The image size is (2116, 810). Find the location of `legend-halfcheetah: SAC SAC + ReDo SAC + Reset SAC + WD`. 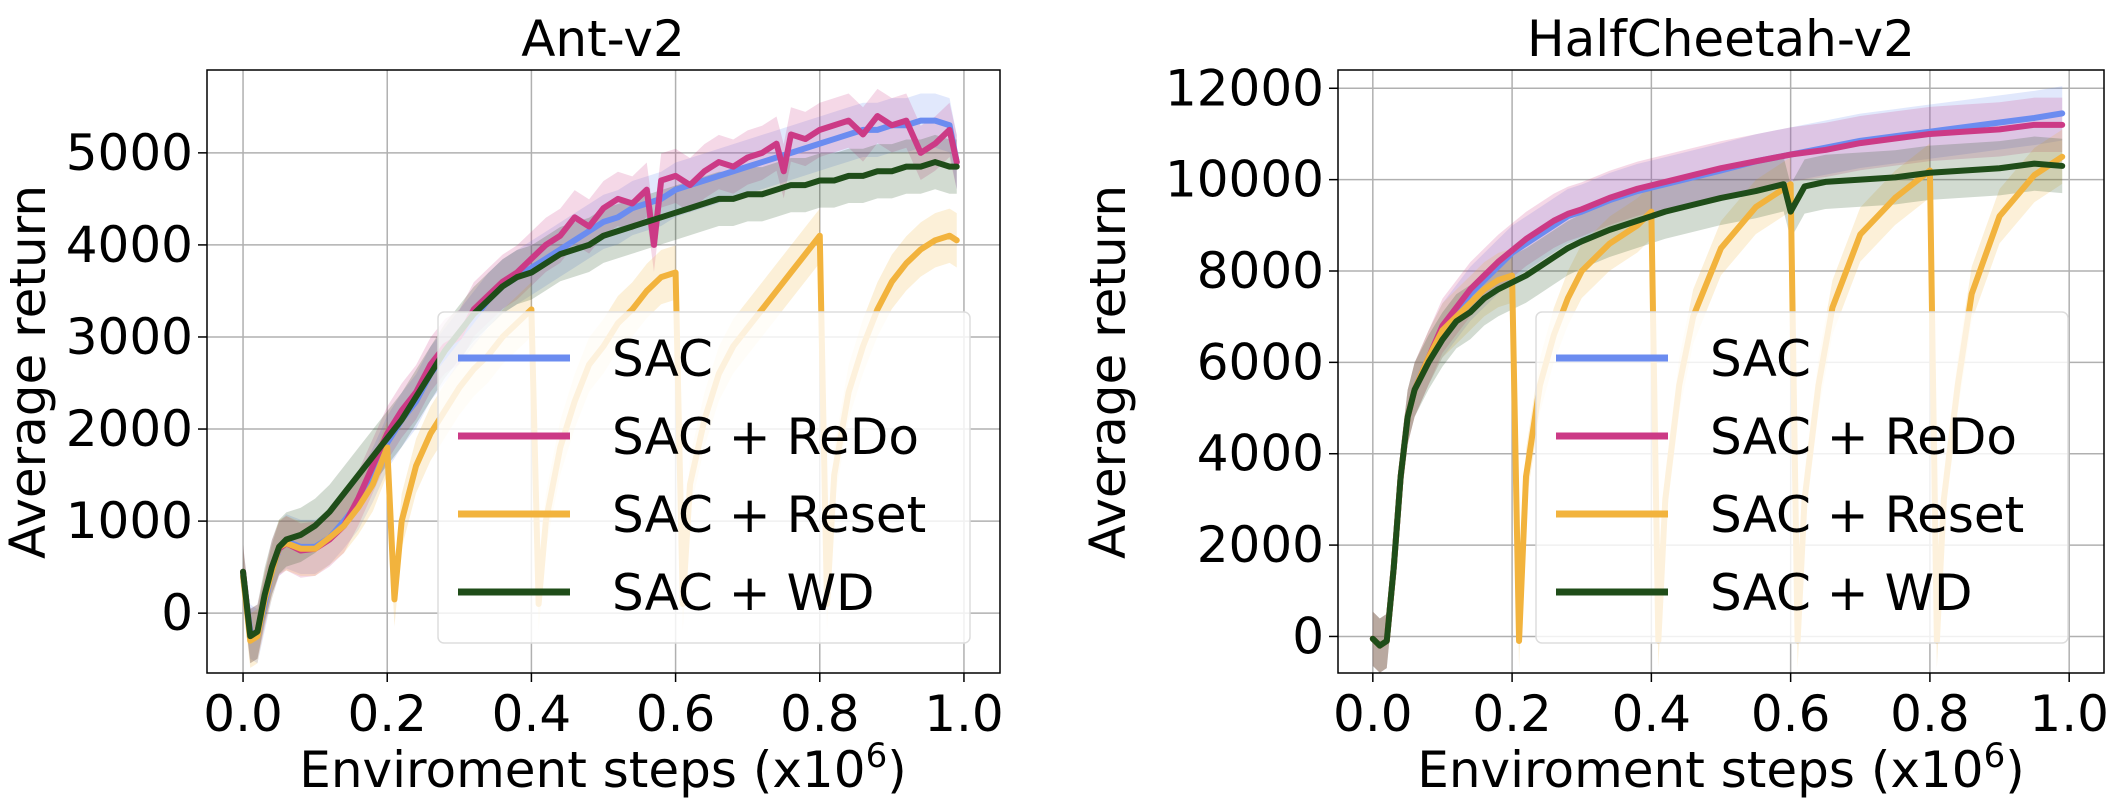

legend-halfcheetah: SAC SAC + ReDo SAC + Reset SAC + WD is located at coordinates (1802, 477).